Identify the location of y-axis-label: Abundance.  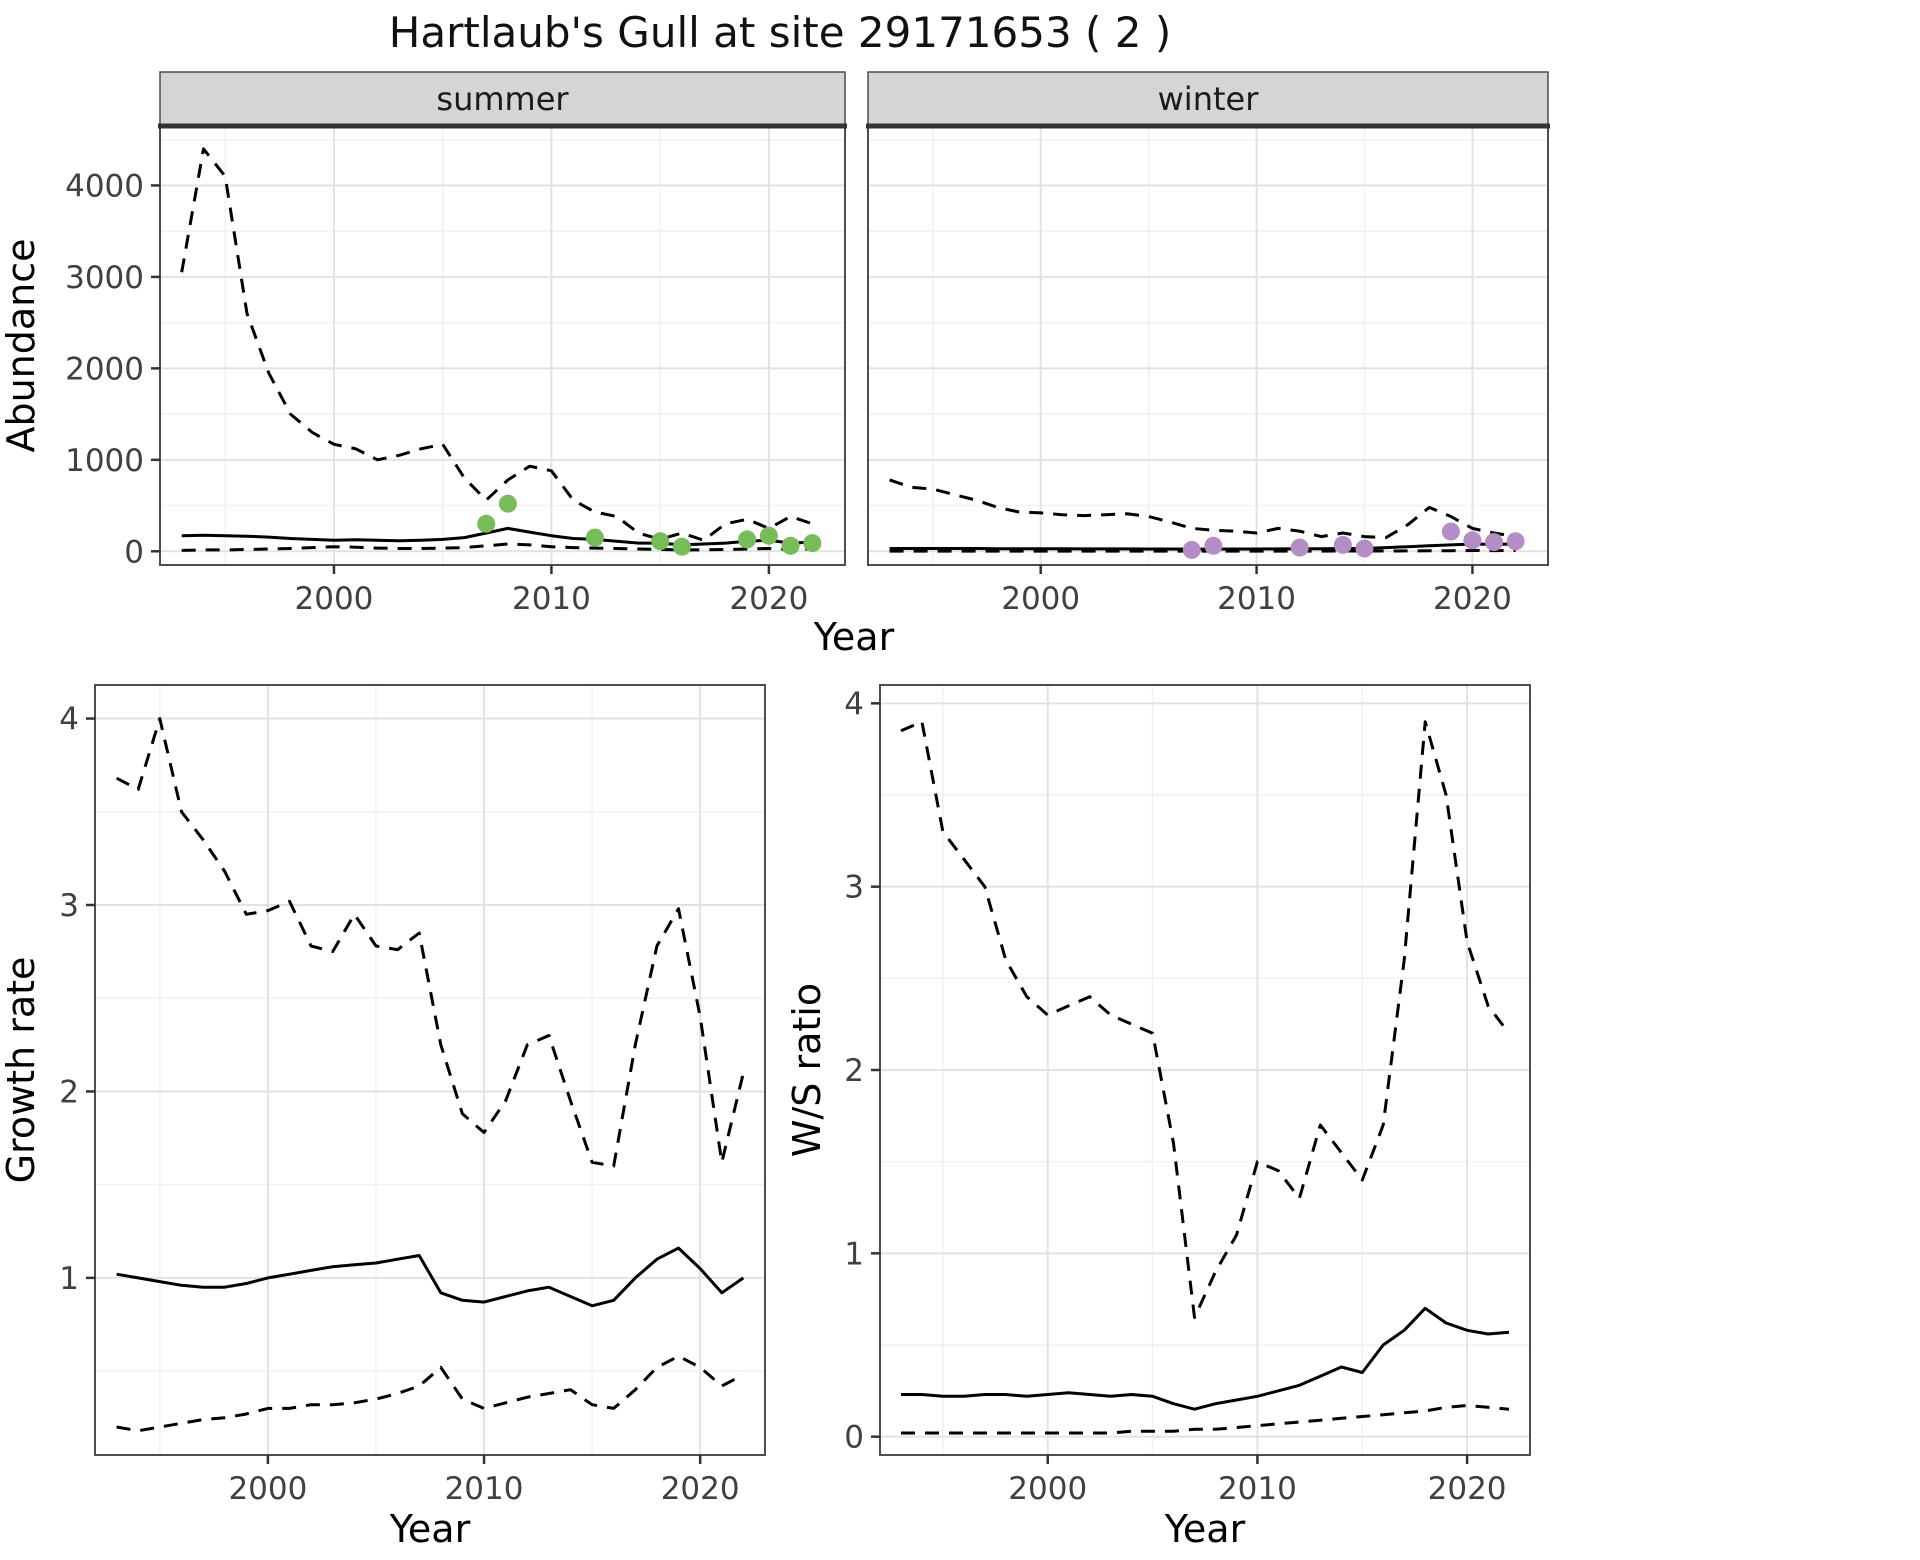
(21, 345).